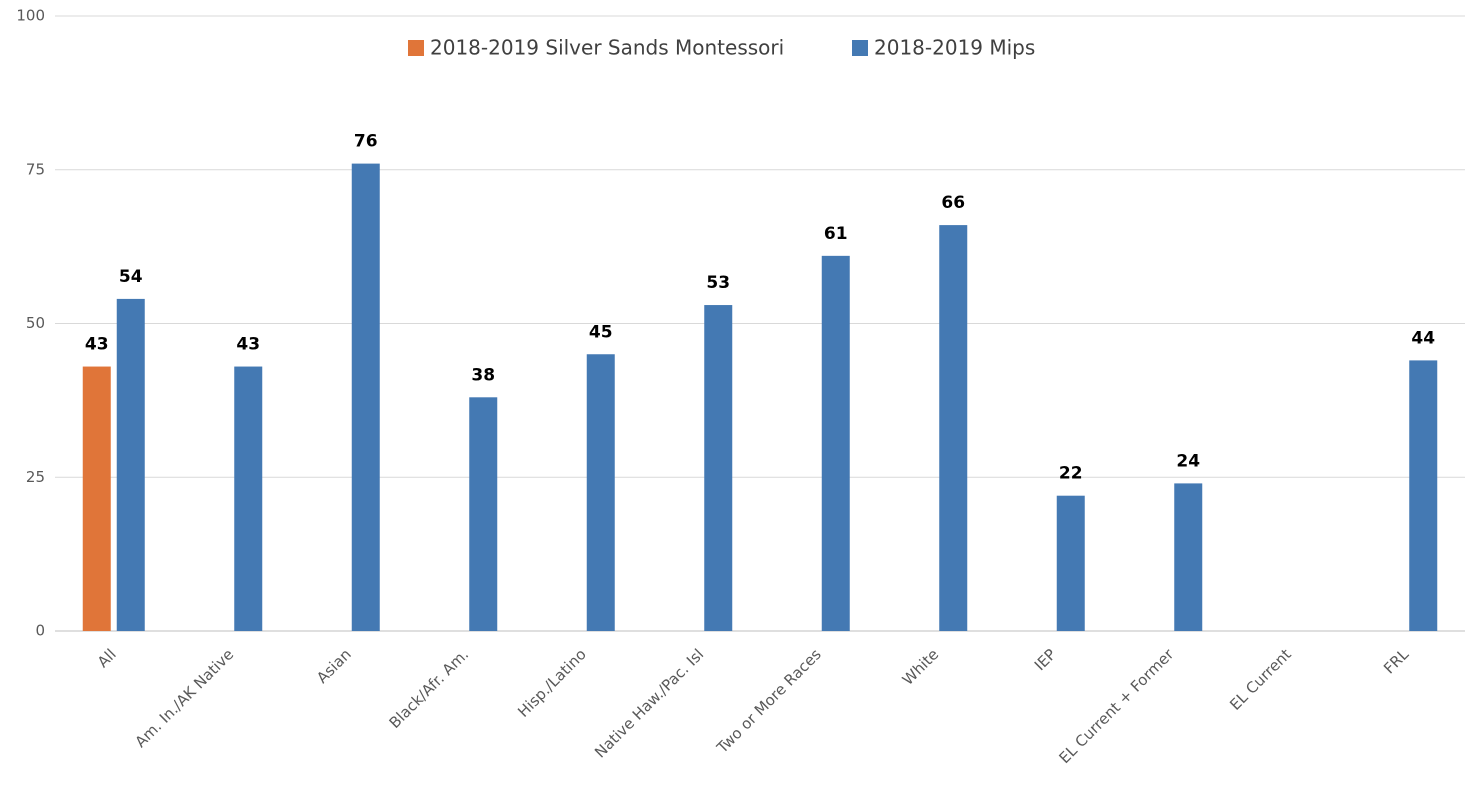  Describe the element at coordinates (483, 375) in the screenshot. I see `value-label: 38` at that location.